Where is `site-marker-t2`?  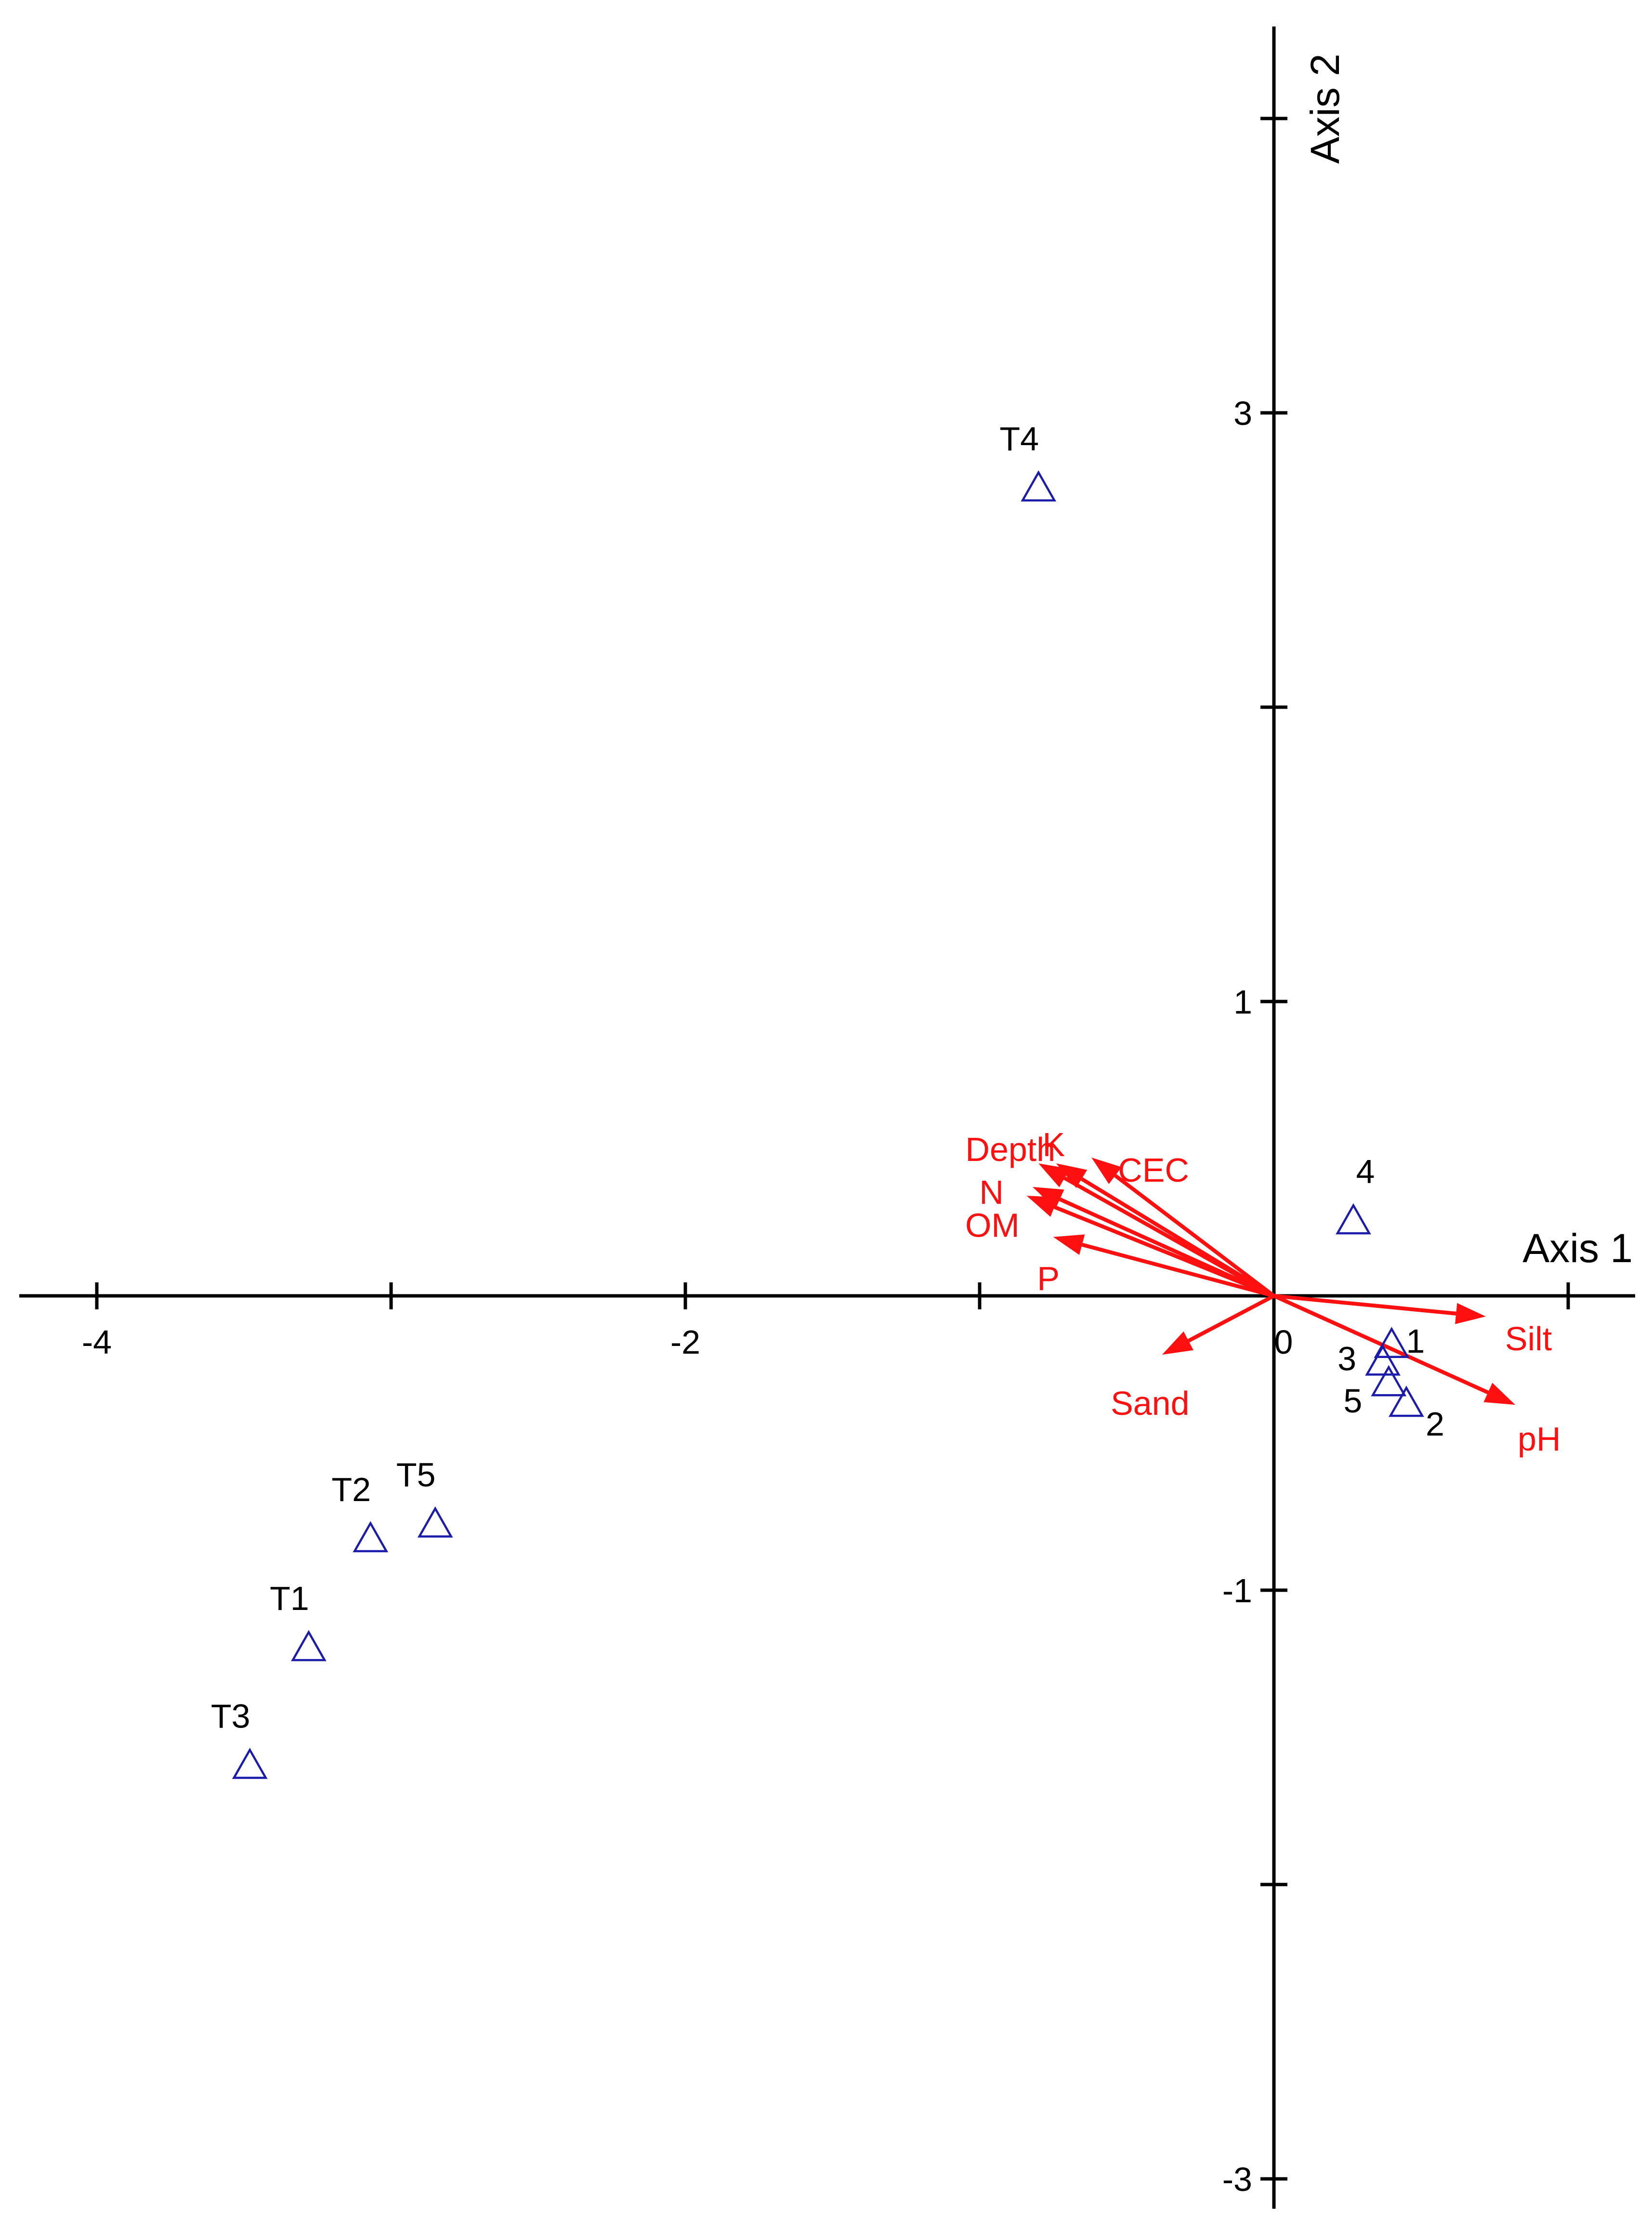 site-marker-t2 is located at coordinates (371, 1537).